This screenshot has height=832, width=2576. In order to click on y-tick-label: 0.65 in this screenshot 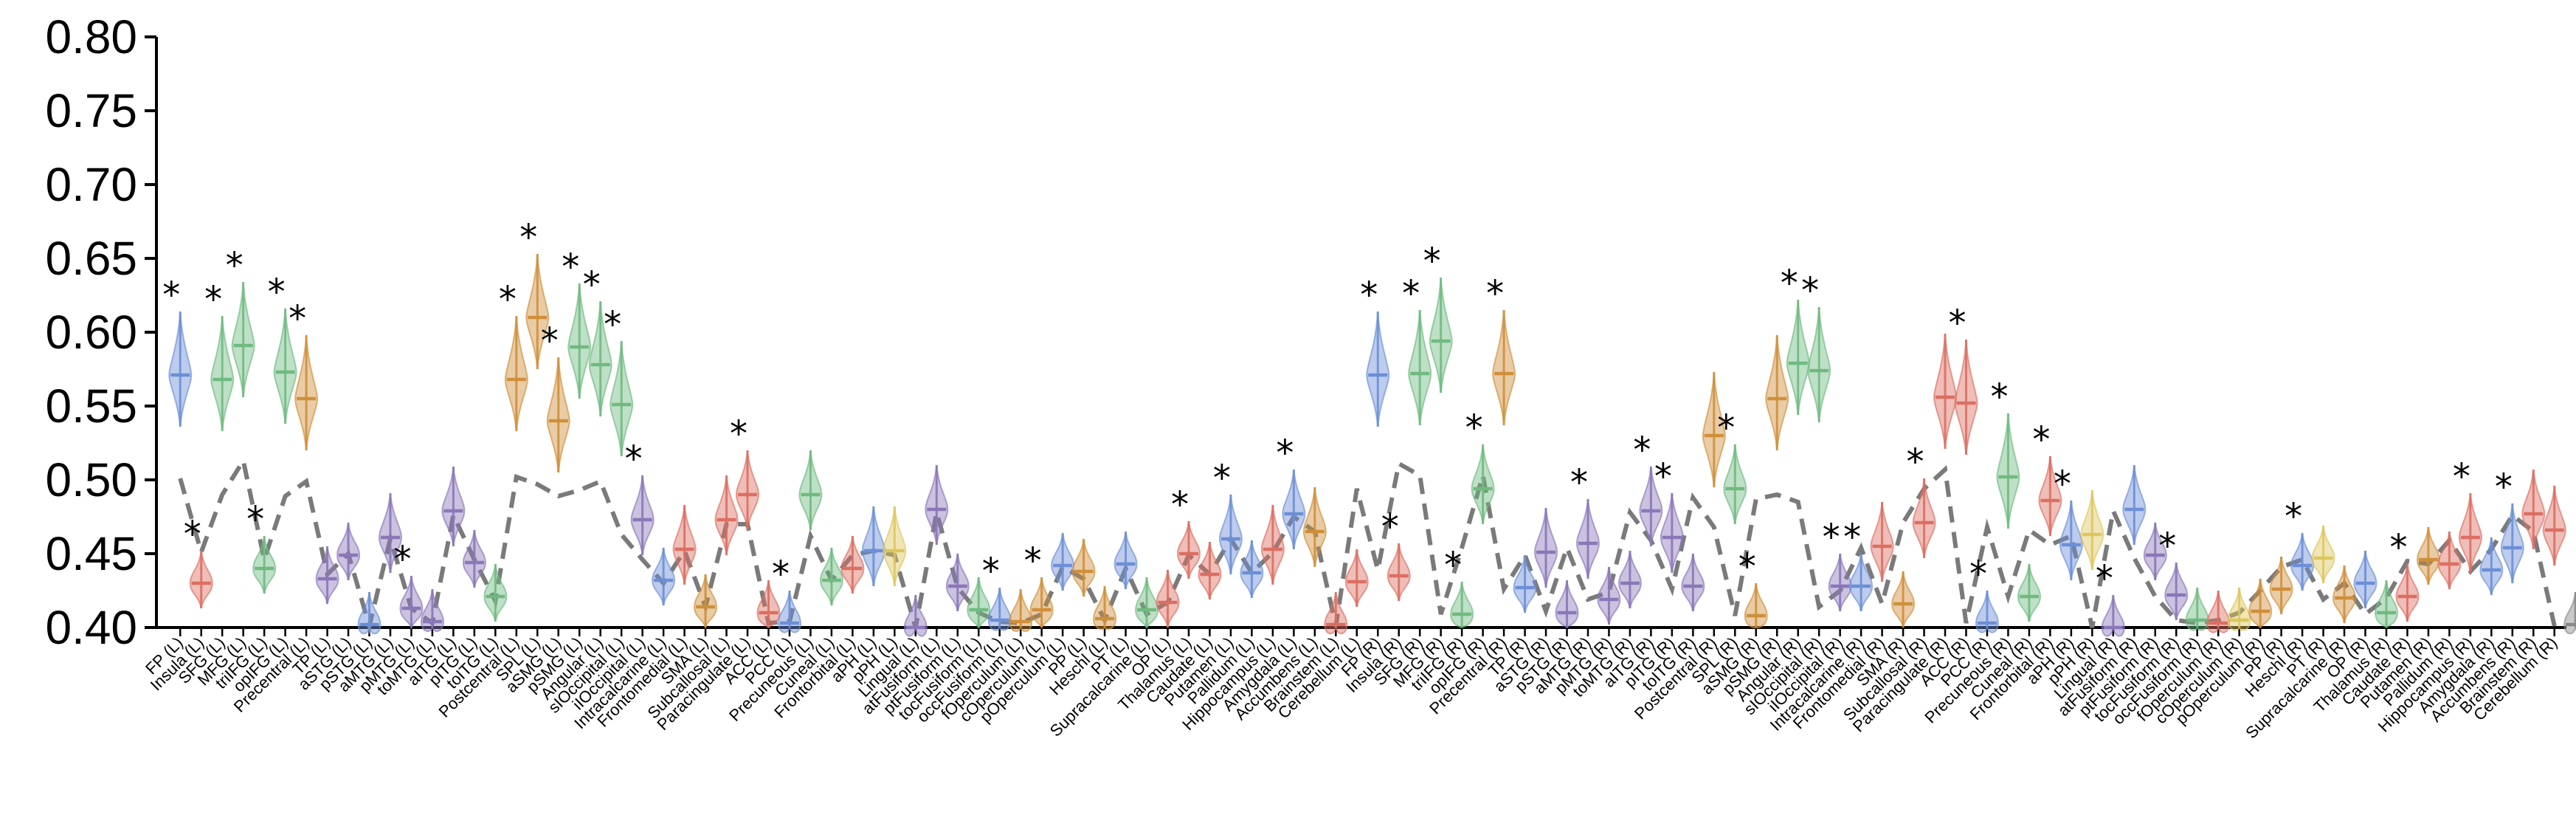, I will do `click(91, 258)`.